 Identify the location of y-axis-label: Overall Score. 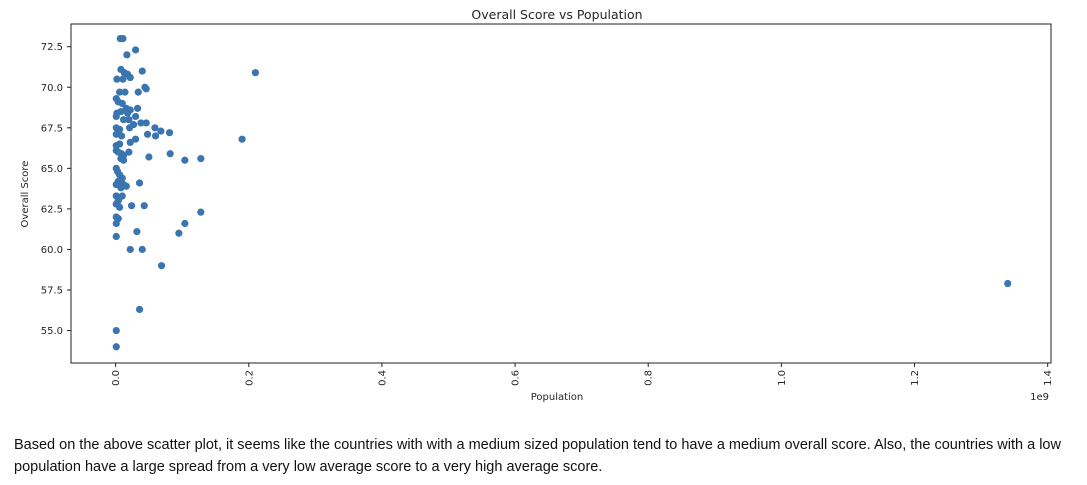
(25, 194).